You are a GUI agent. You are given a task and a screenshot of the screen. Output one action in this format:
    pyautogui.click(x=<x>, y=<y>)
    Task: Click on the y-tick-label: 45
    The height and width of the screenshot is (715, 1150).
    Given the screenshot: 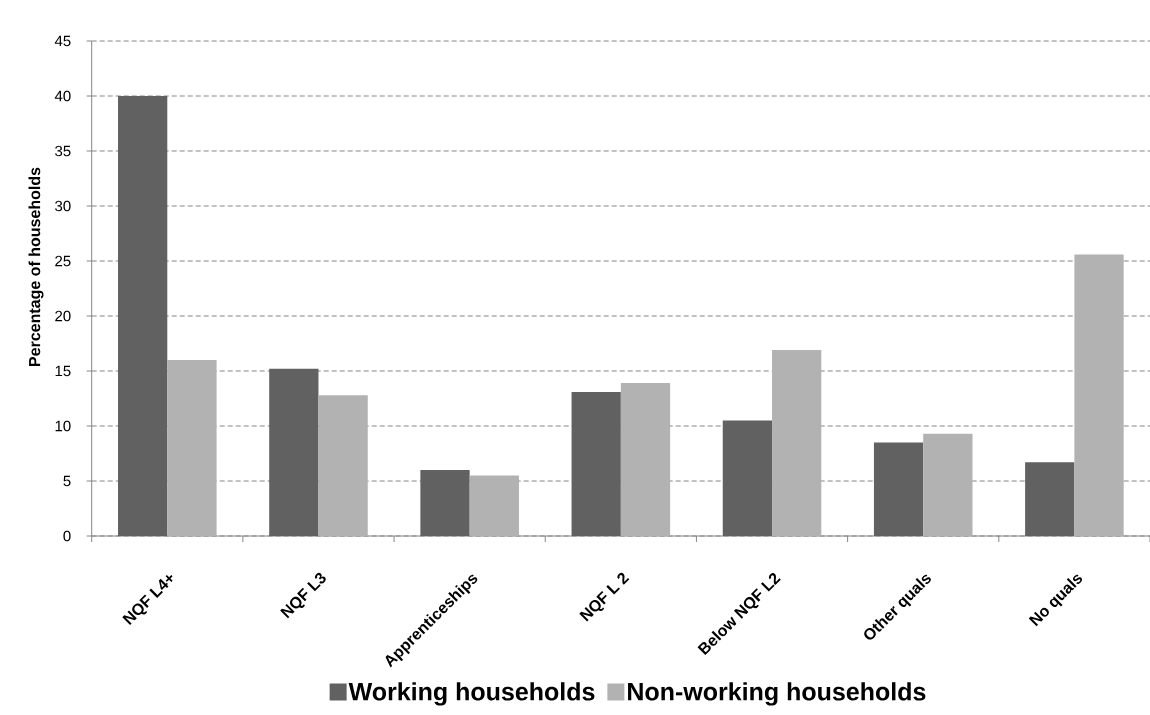 What is the action you would take?
    pyautogui.click(x=62, y=41)
    